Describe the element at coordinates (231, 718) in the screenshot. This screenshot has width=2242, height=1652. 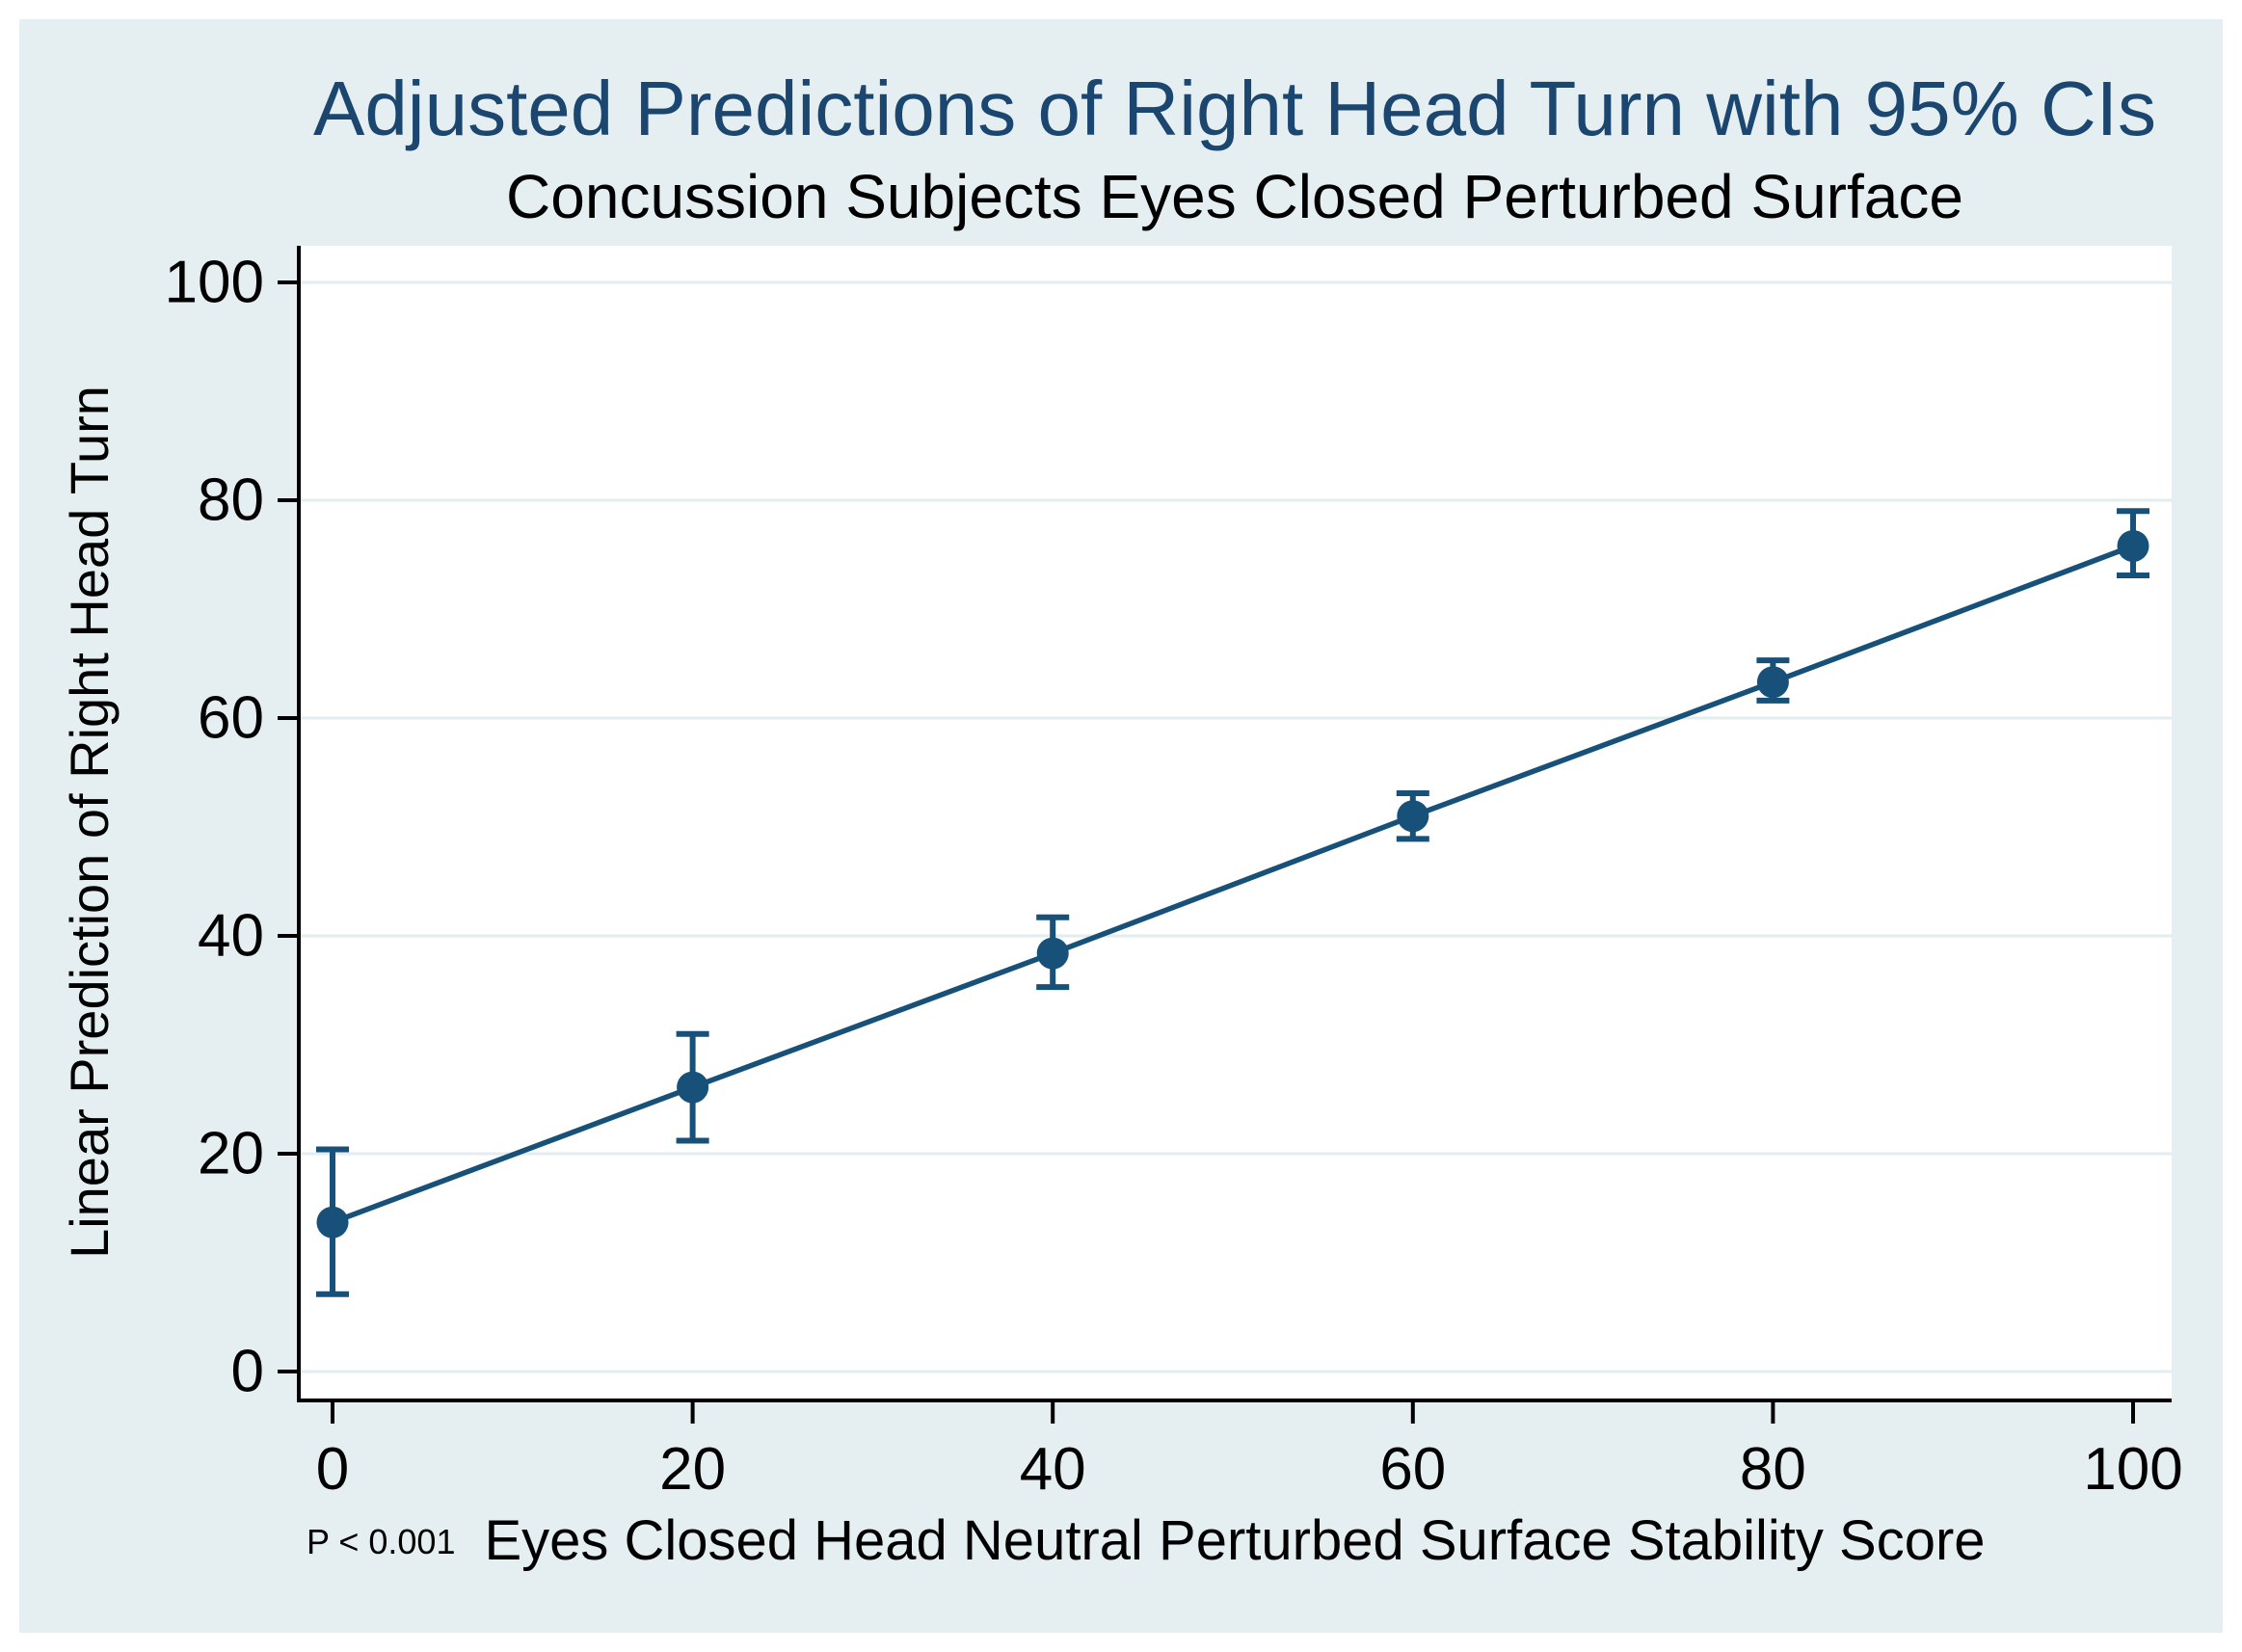
I see `y-tick-label-60: 60` at that location.